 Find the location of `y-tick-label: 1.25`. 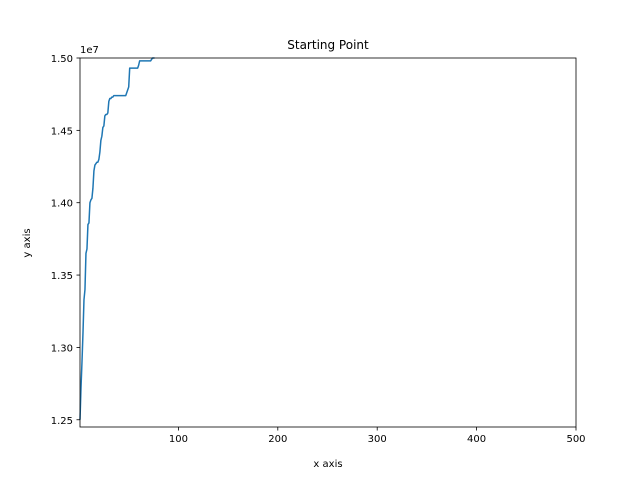

y-tick-label: 1.25 is located at coordinates (62, 421).